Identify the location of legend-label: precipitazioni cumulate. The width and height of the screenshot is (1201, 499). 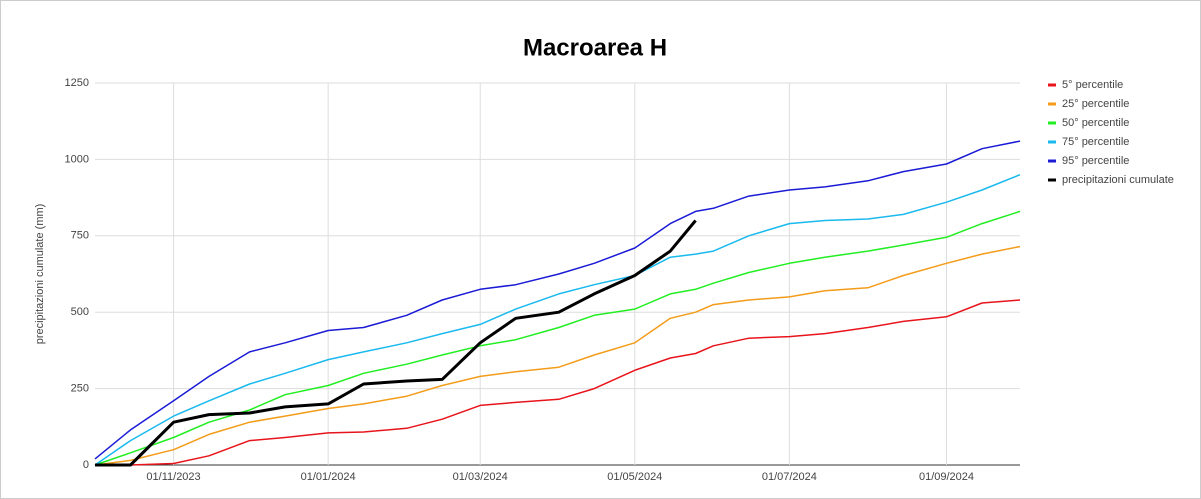
(1118, 180).